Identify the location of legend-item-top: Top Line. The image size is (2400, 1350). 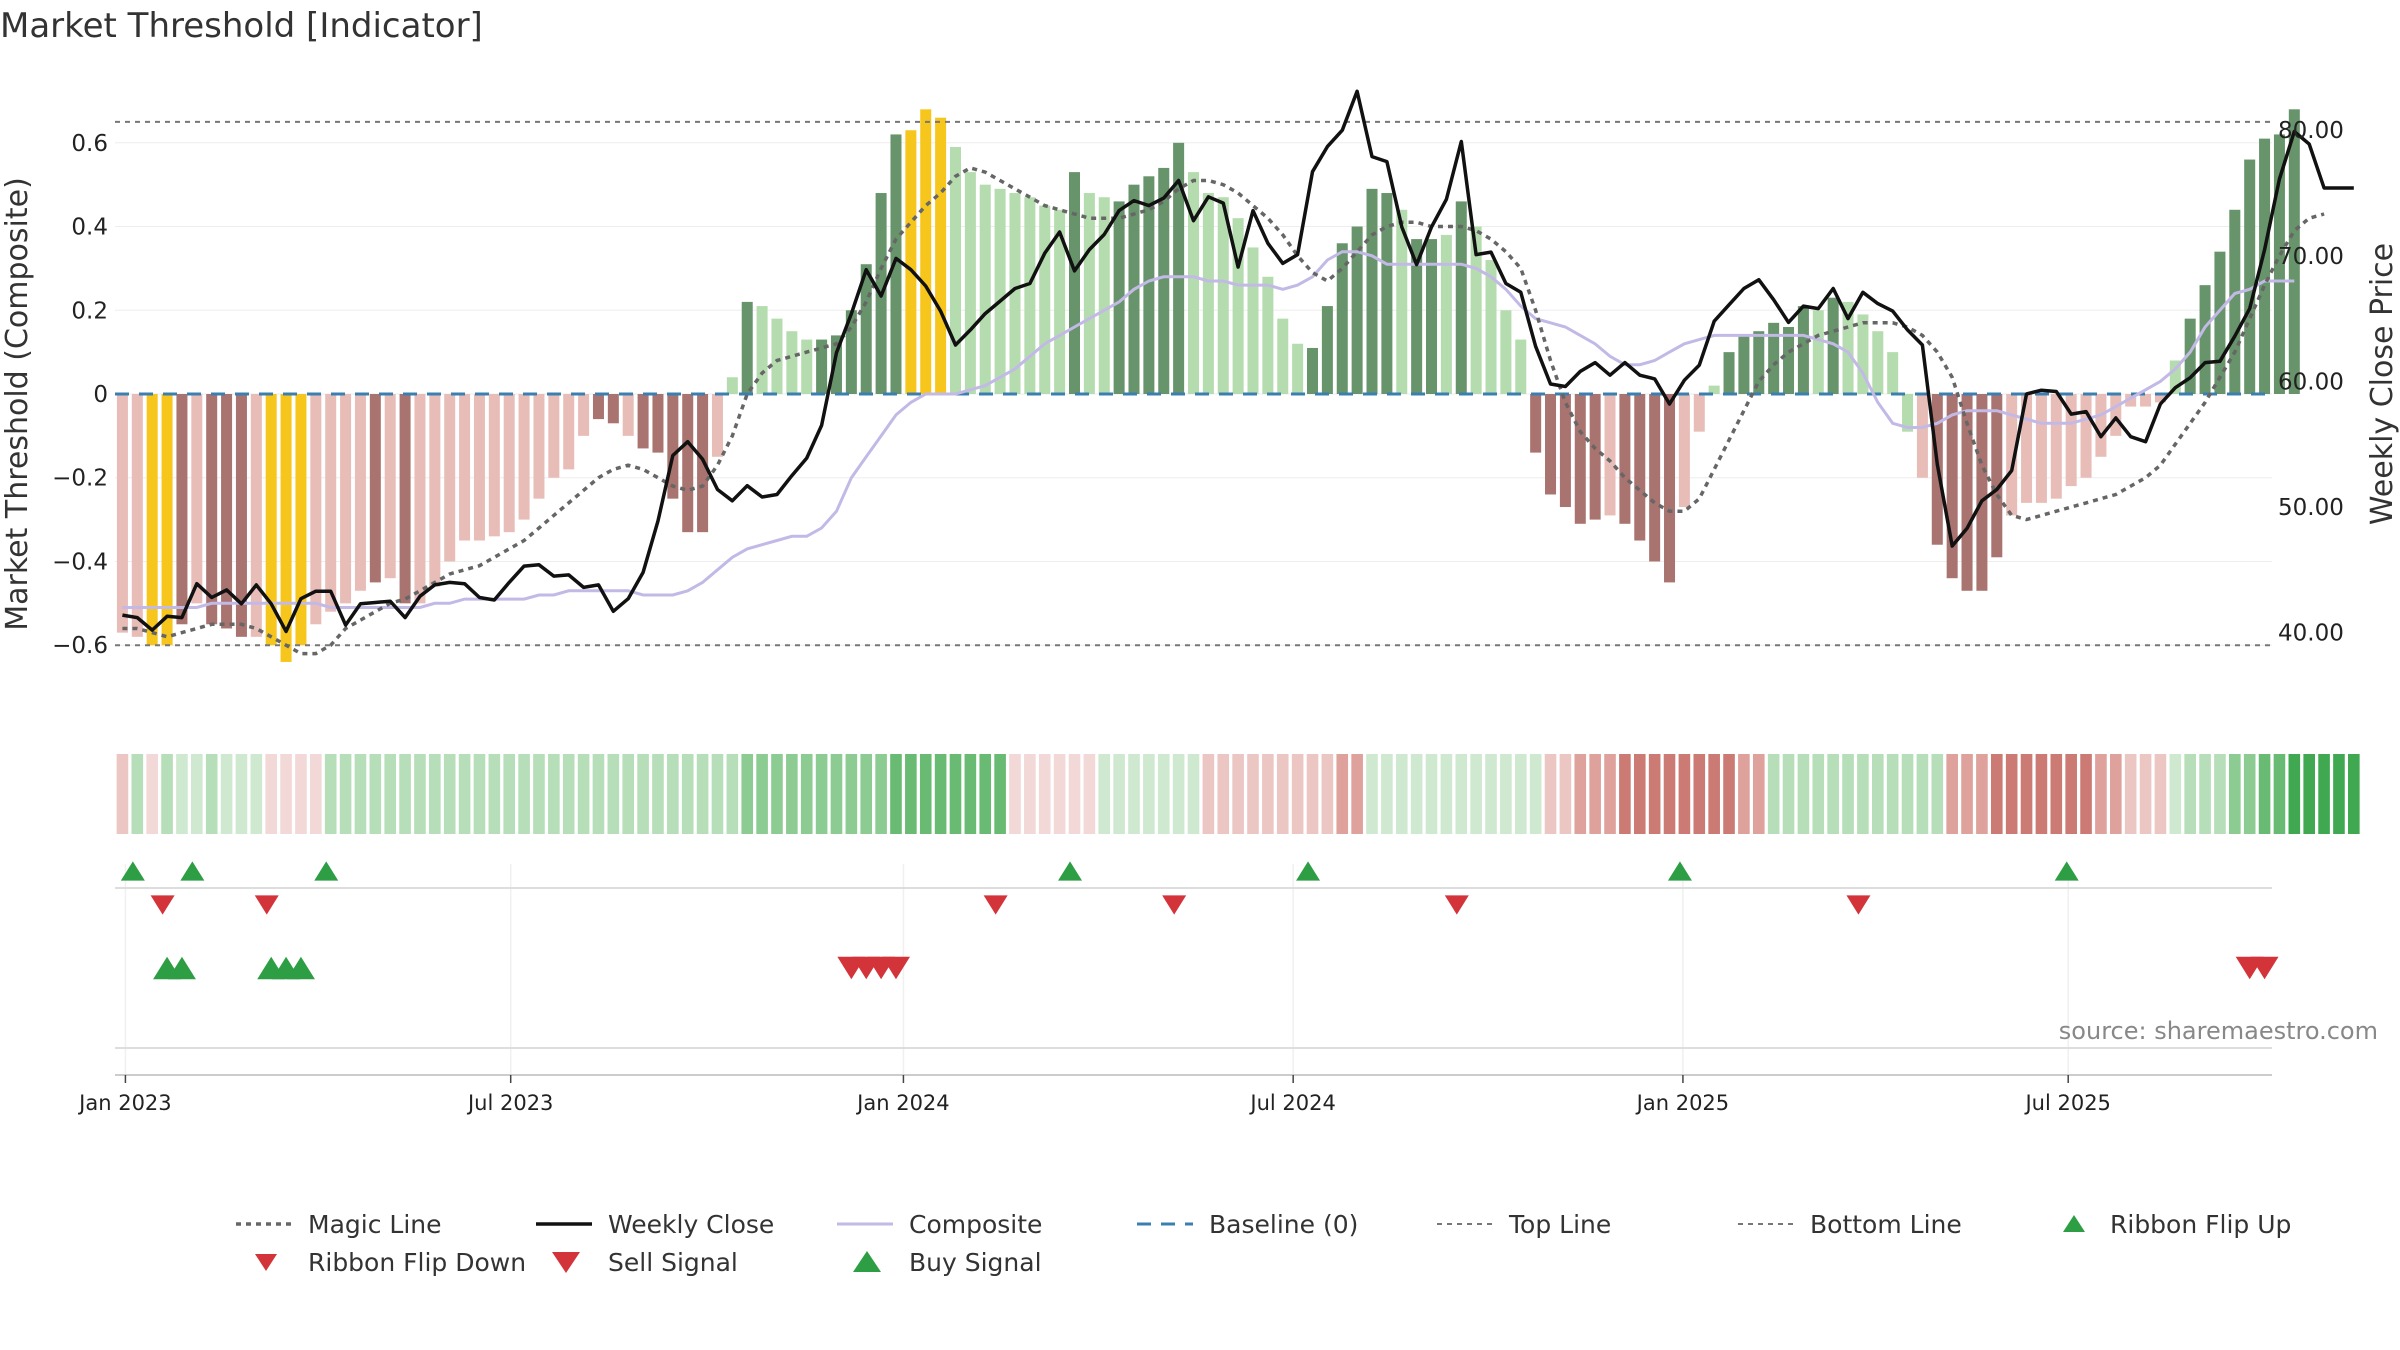
(1524, 1224).